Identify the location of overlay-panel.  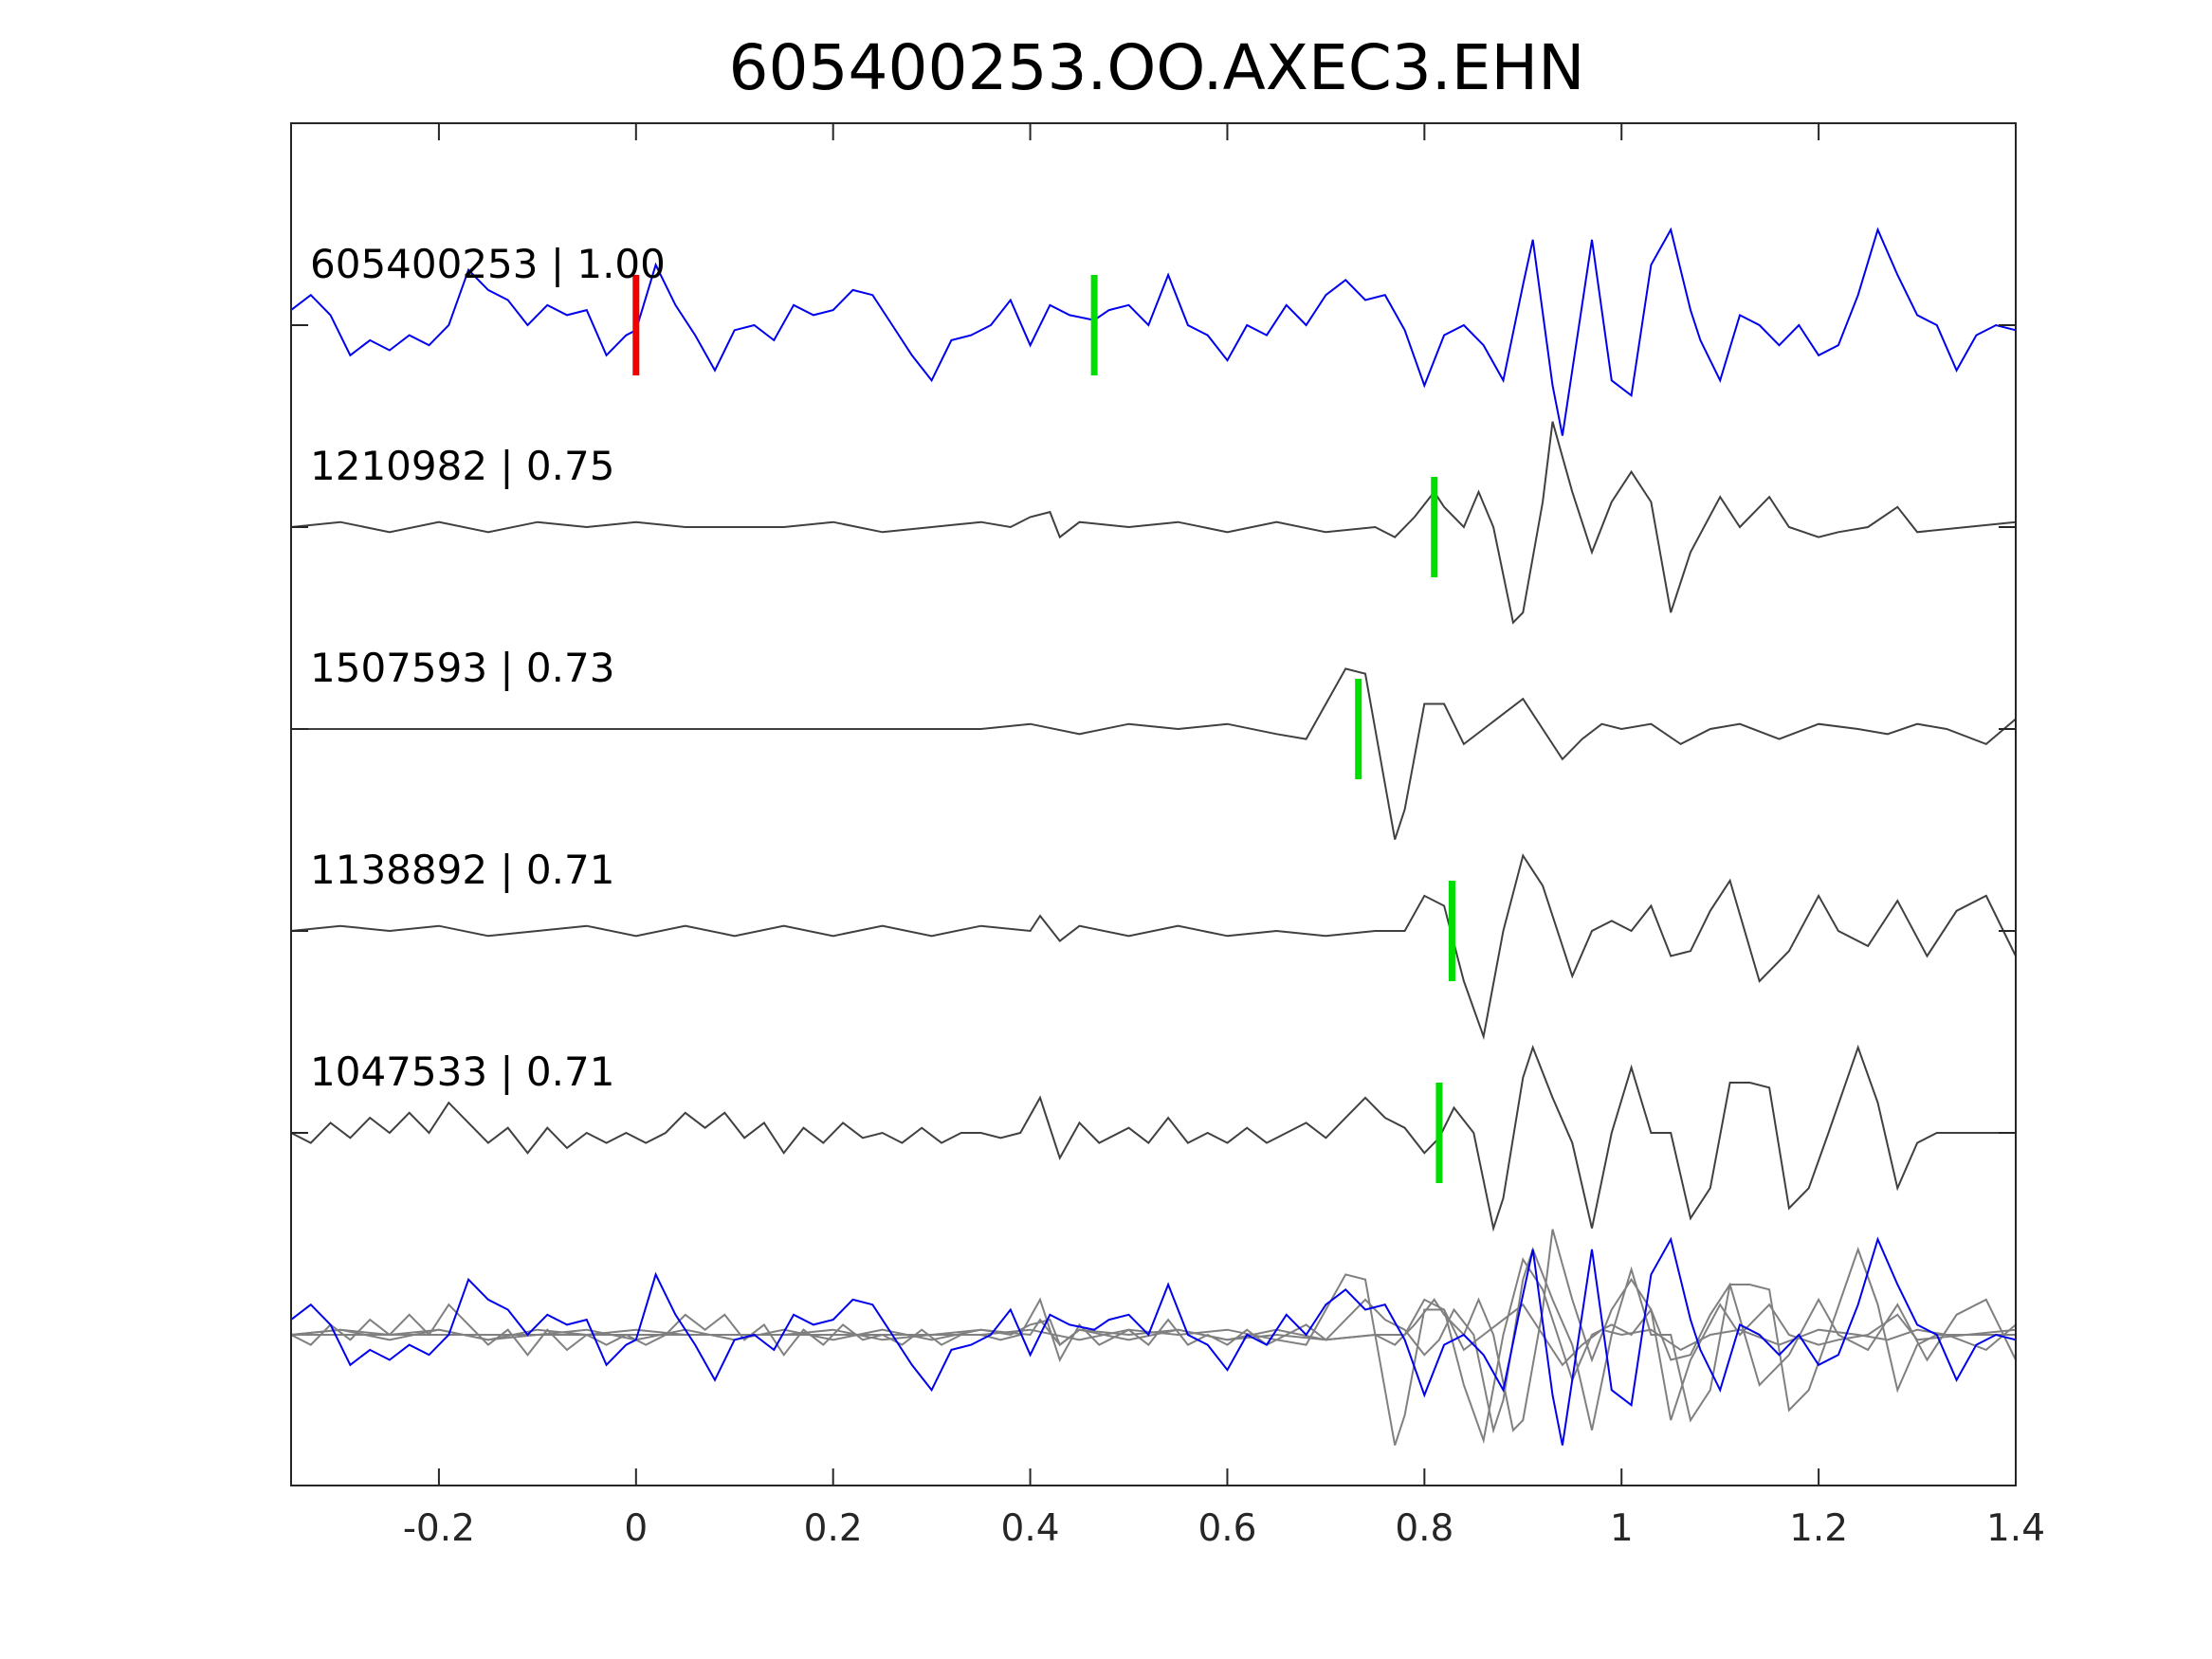
(1153, 1337).